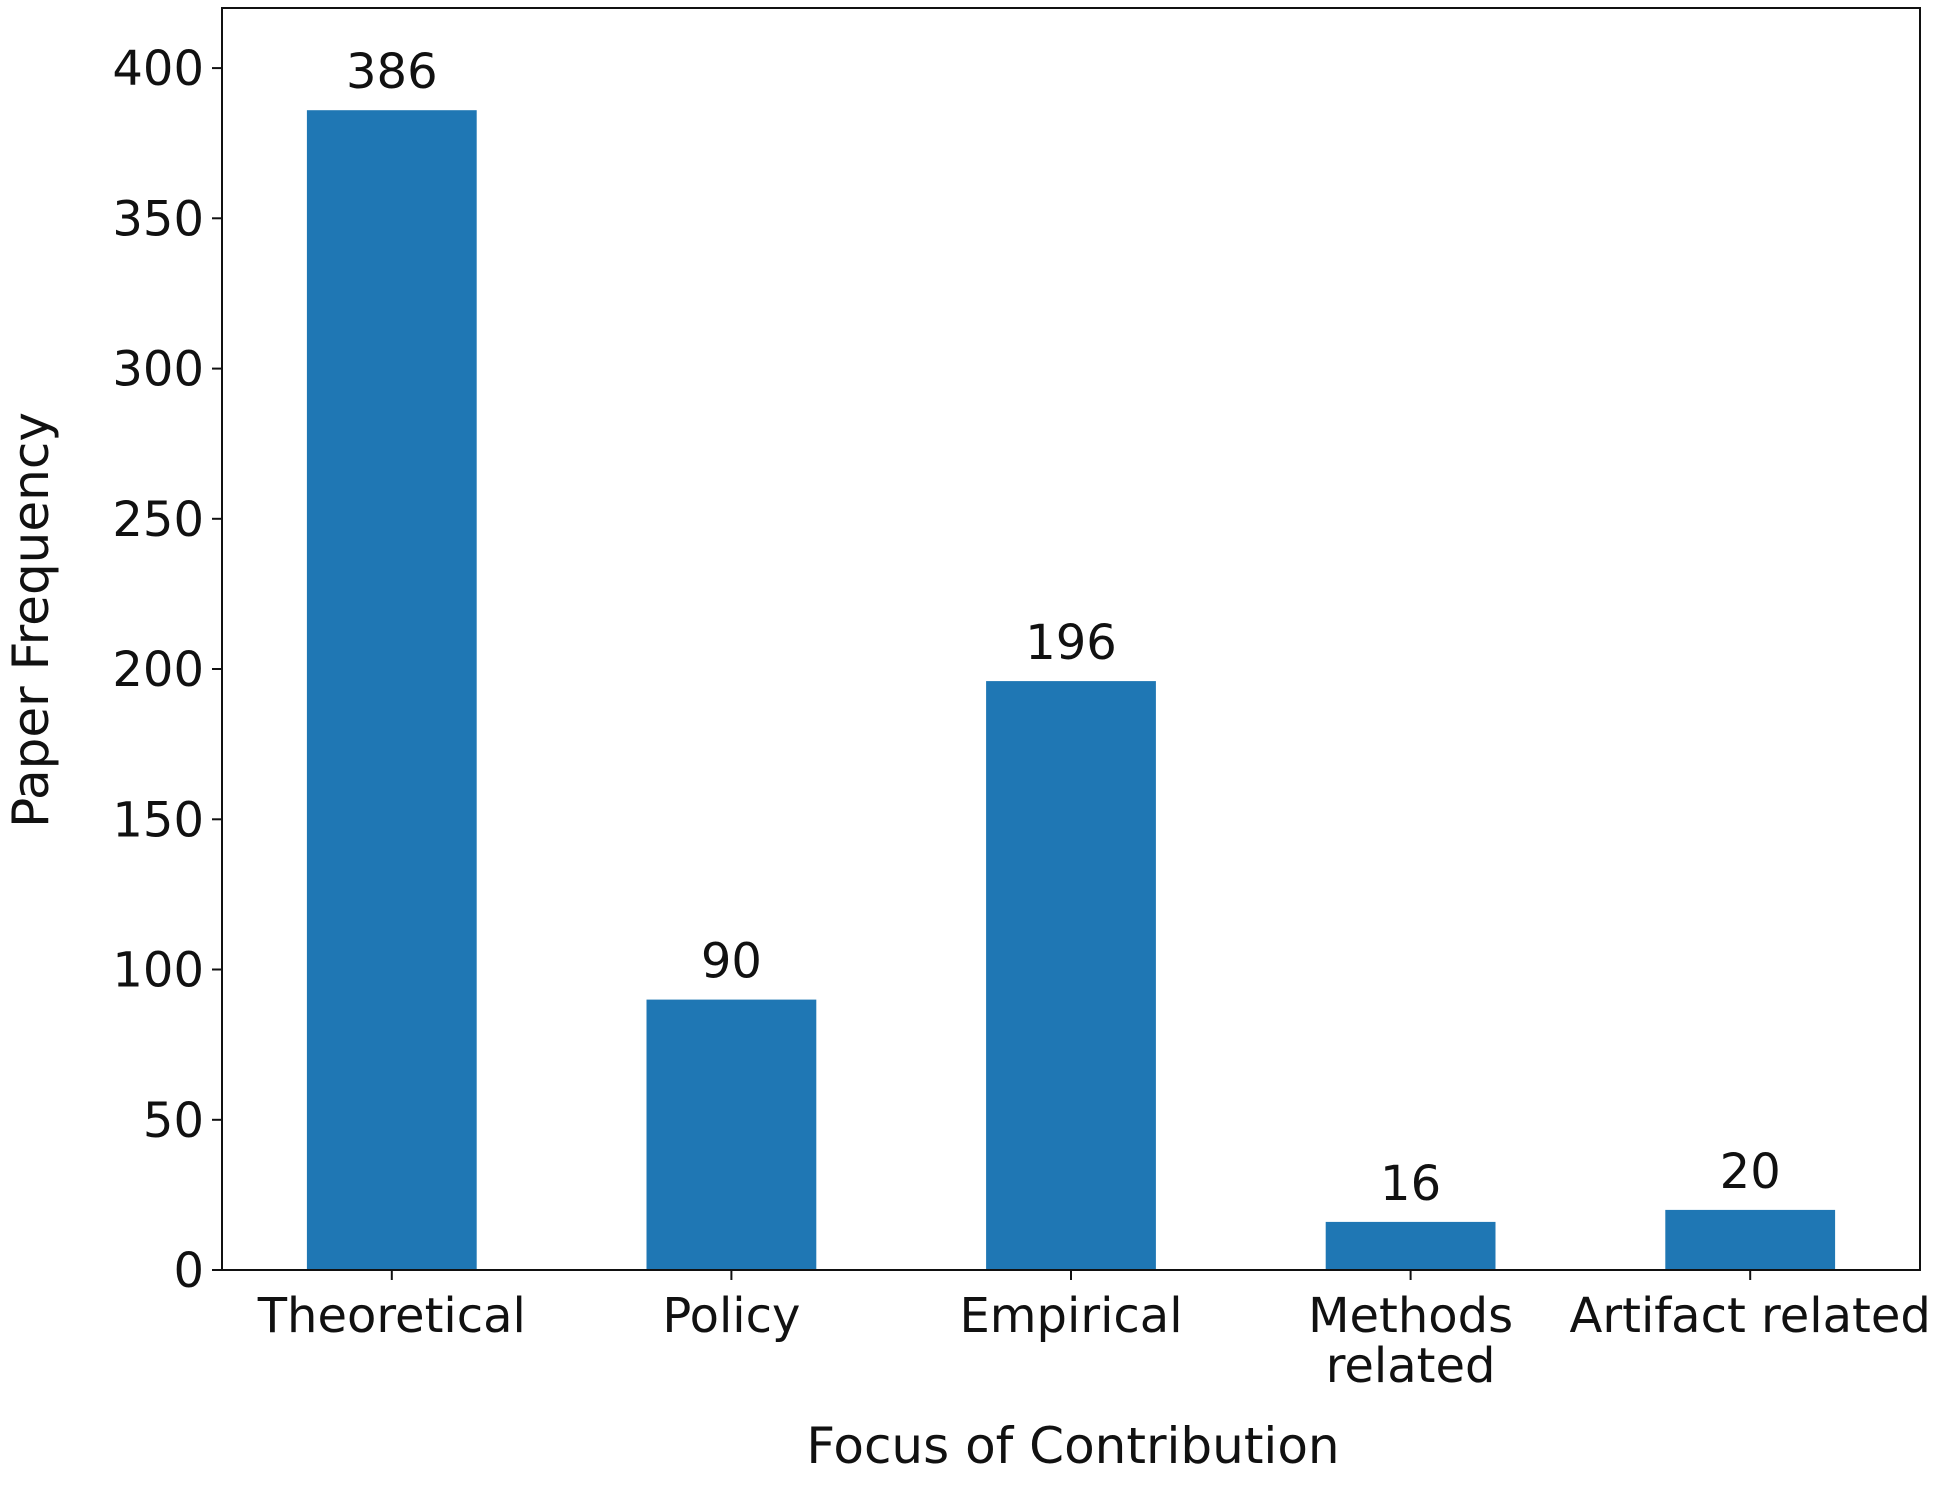 This screenshot has width=1960, height=1493. Describe the element at coordinates (1750, 1316) in the screenshot. I see `x-tick-label-4: Artifact related` at that location.